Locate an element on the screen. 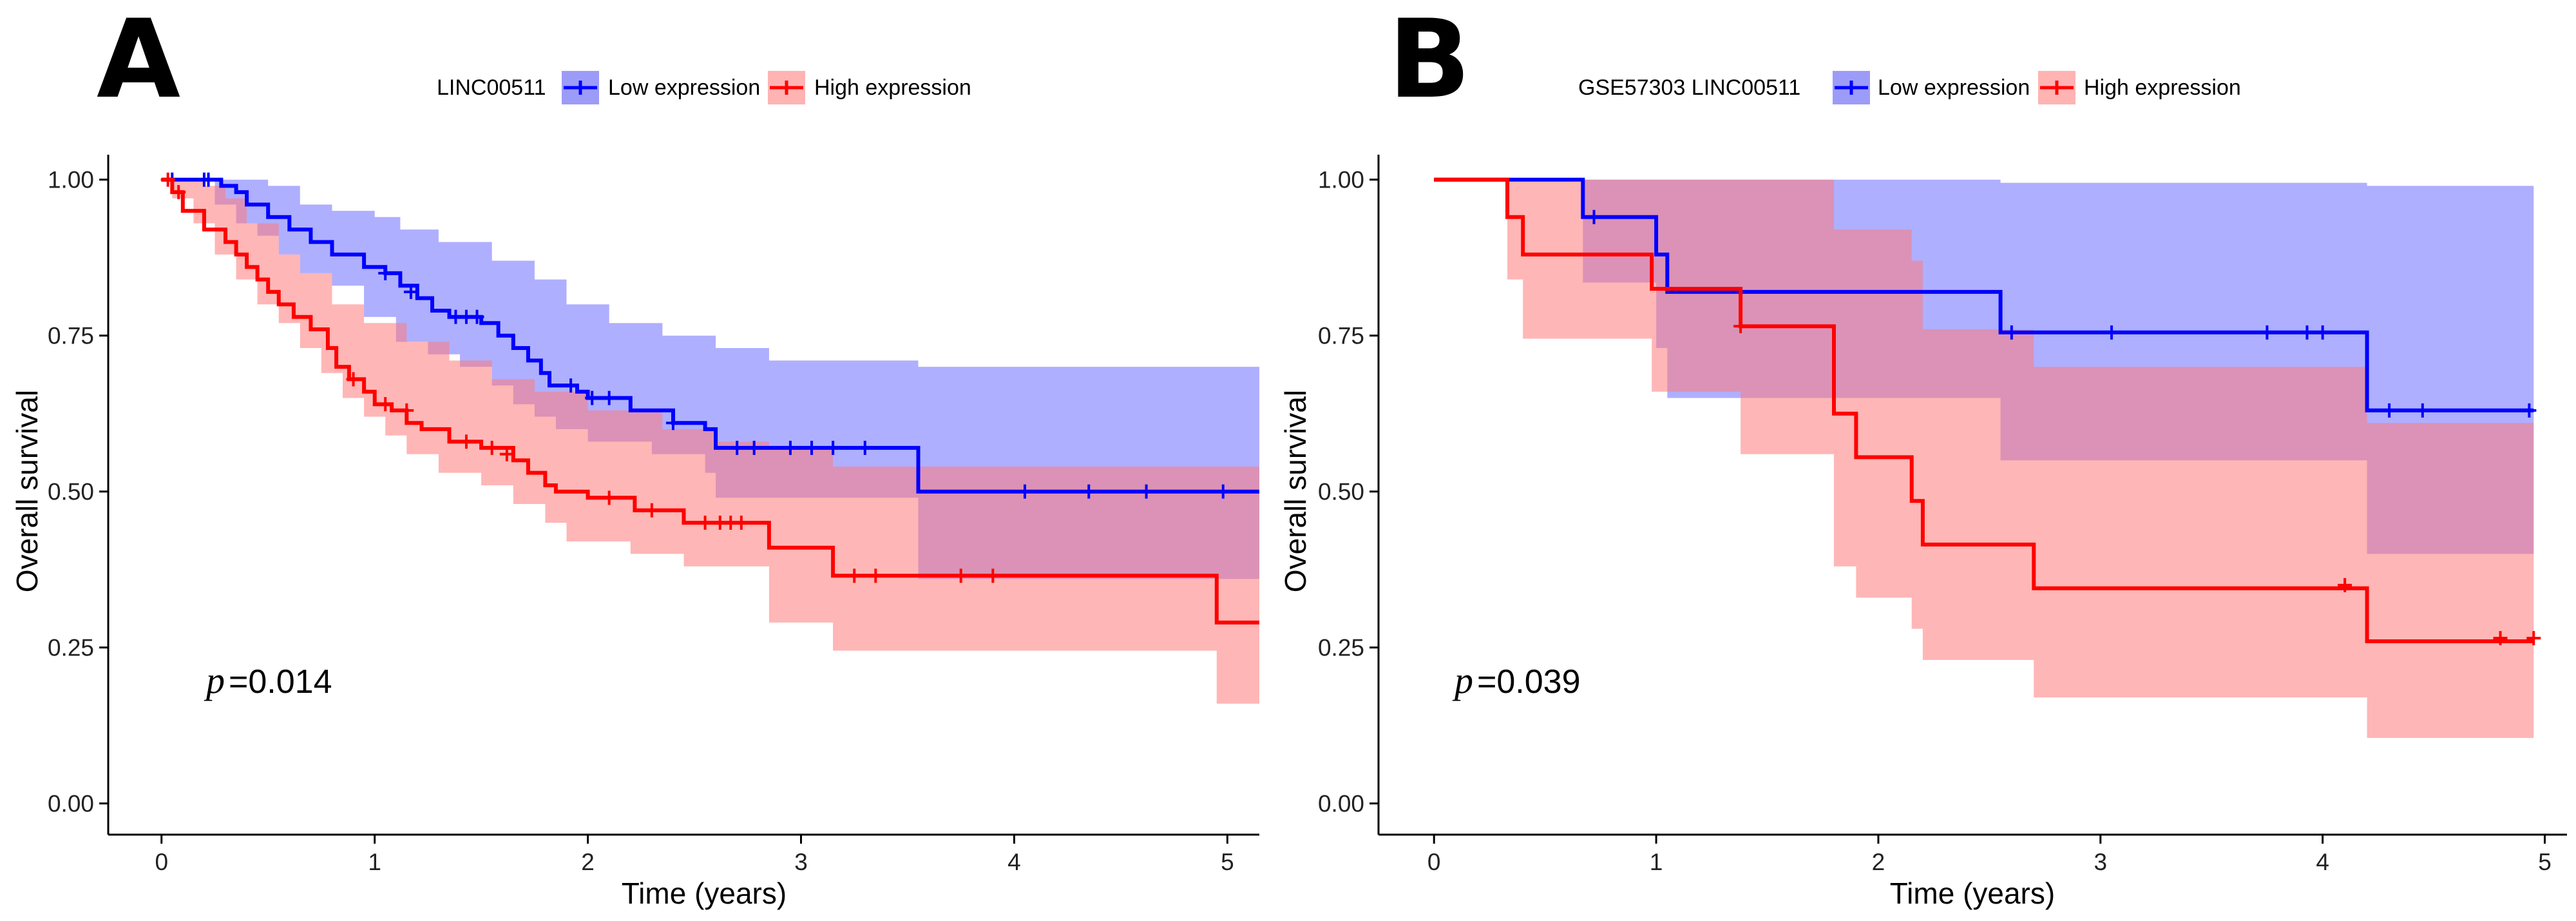  panel-b-letter: B is located at coordinates (1429, 61).